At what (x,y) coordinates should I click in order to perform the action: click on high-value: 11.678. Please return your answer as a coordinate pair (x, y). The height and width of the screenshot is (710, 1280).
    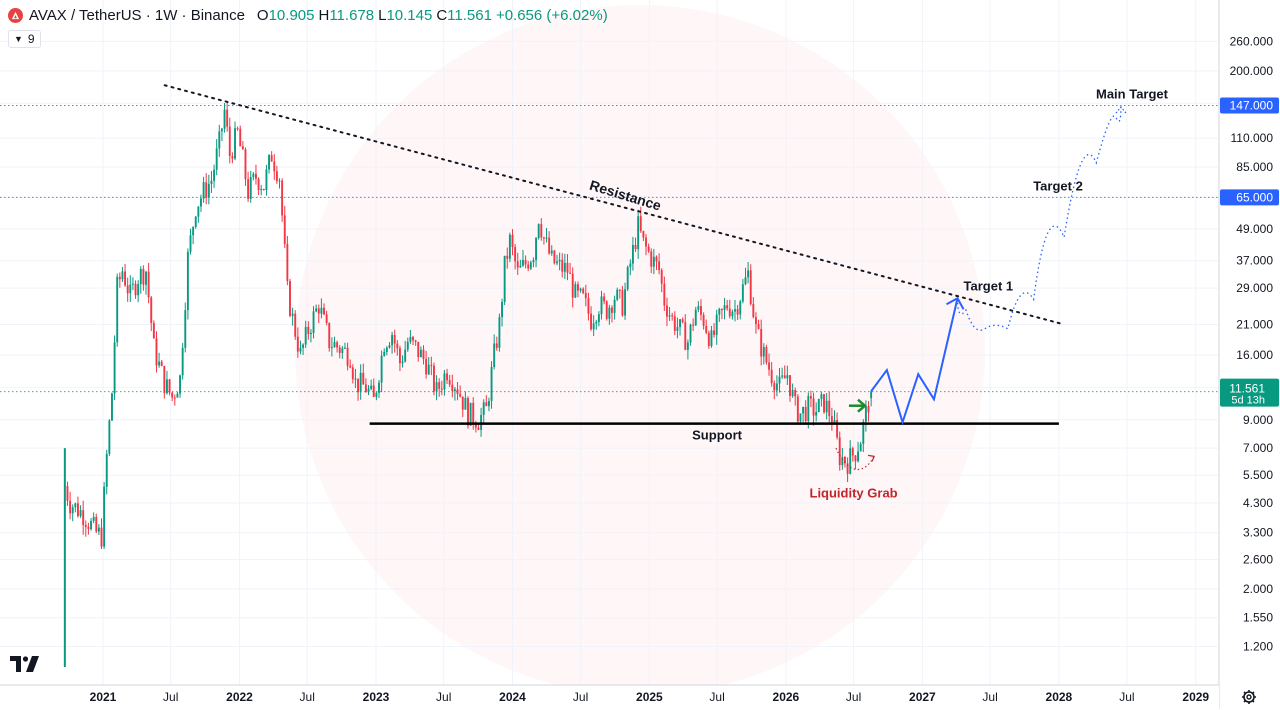
    Looking at the image, I should click on (352, 15).